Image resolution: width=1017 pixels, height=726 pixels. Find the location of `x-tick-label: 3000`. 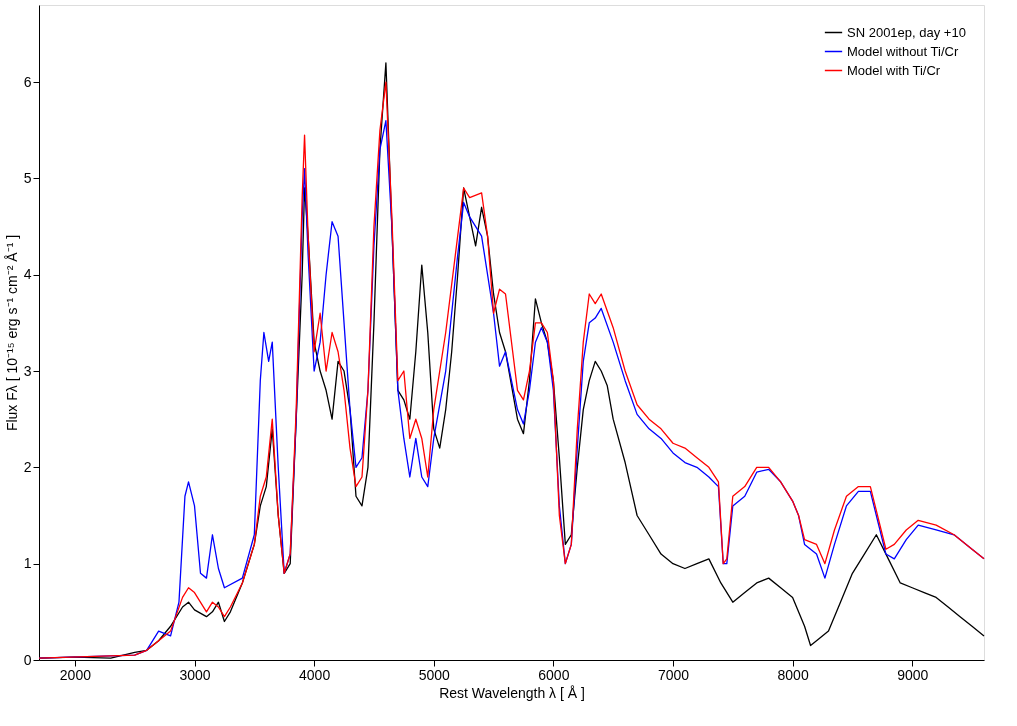

x-tick-label: 3000 is located at coordinates (195, 674).